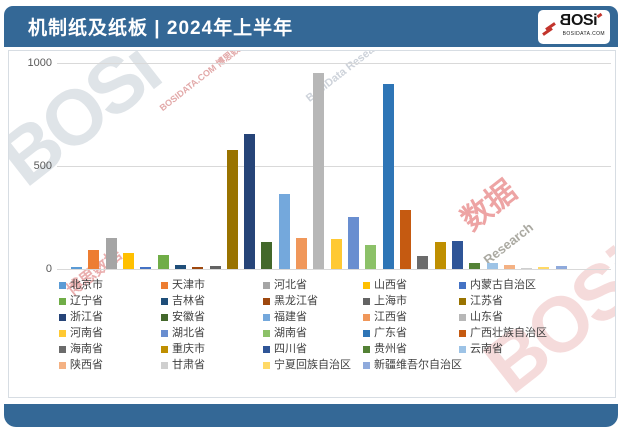 This screenshot has height=433, width=622. I want to click on legend-item: 福建省, so click(313, 317).